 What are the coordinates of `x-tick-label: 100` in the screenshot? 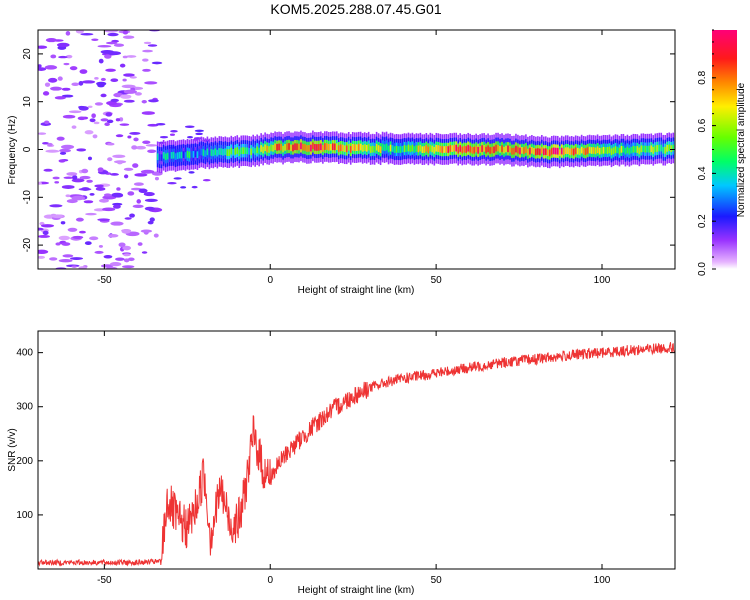 It's located at (602, 580).